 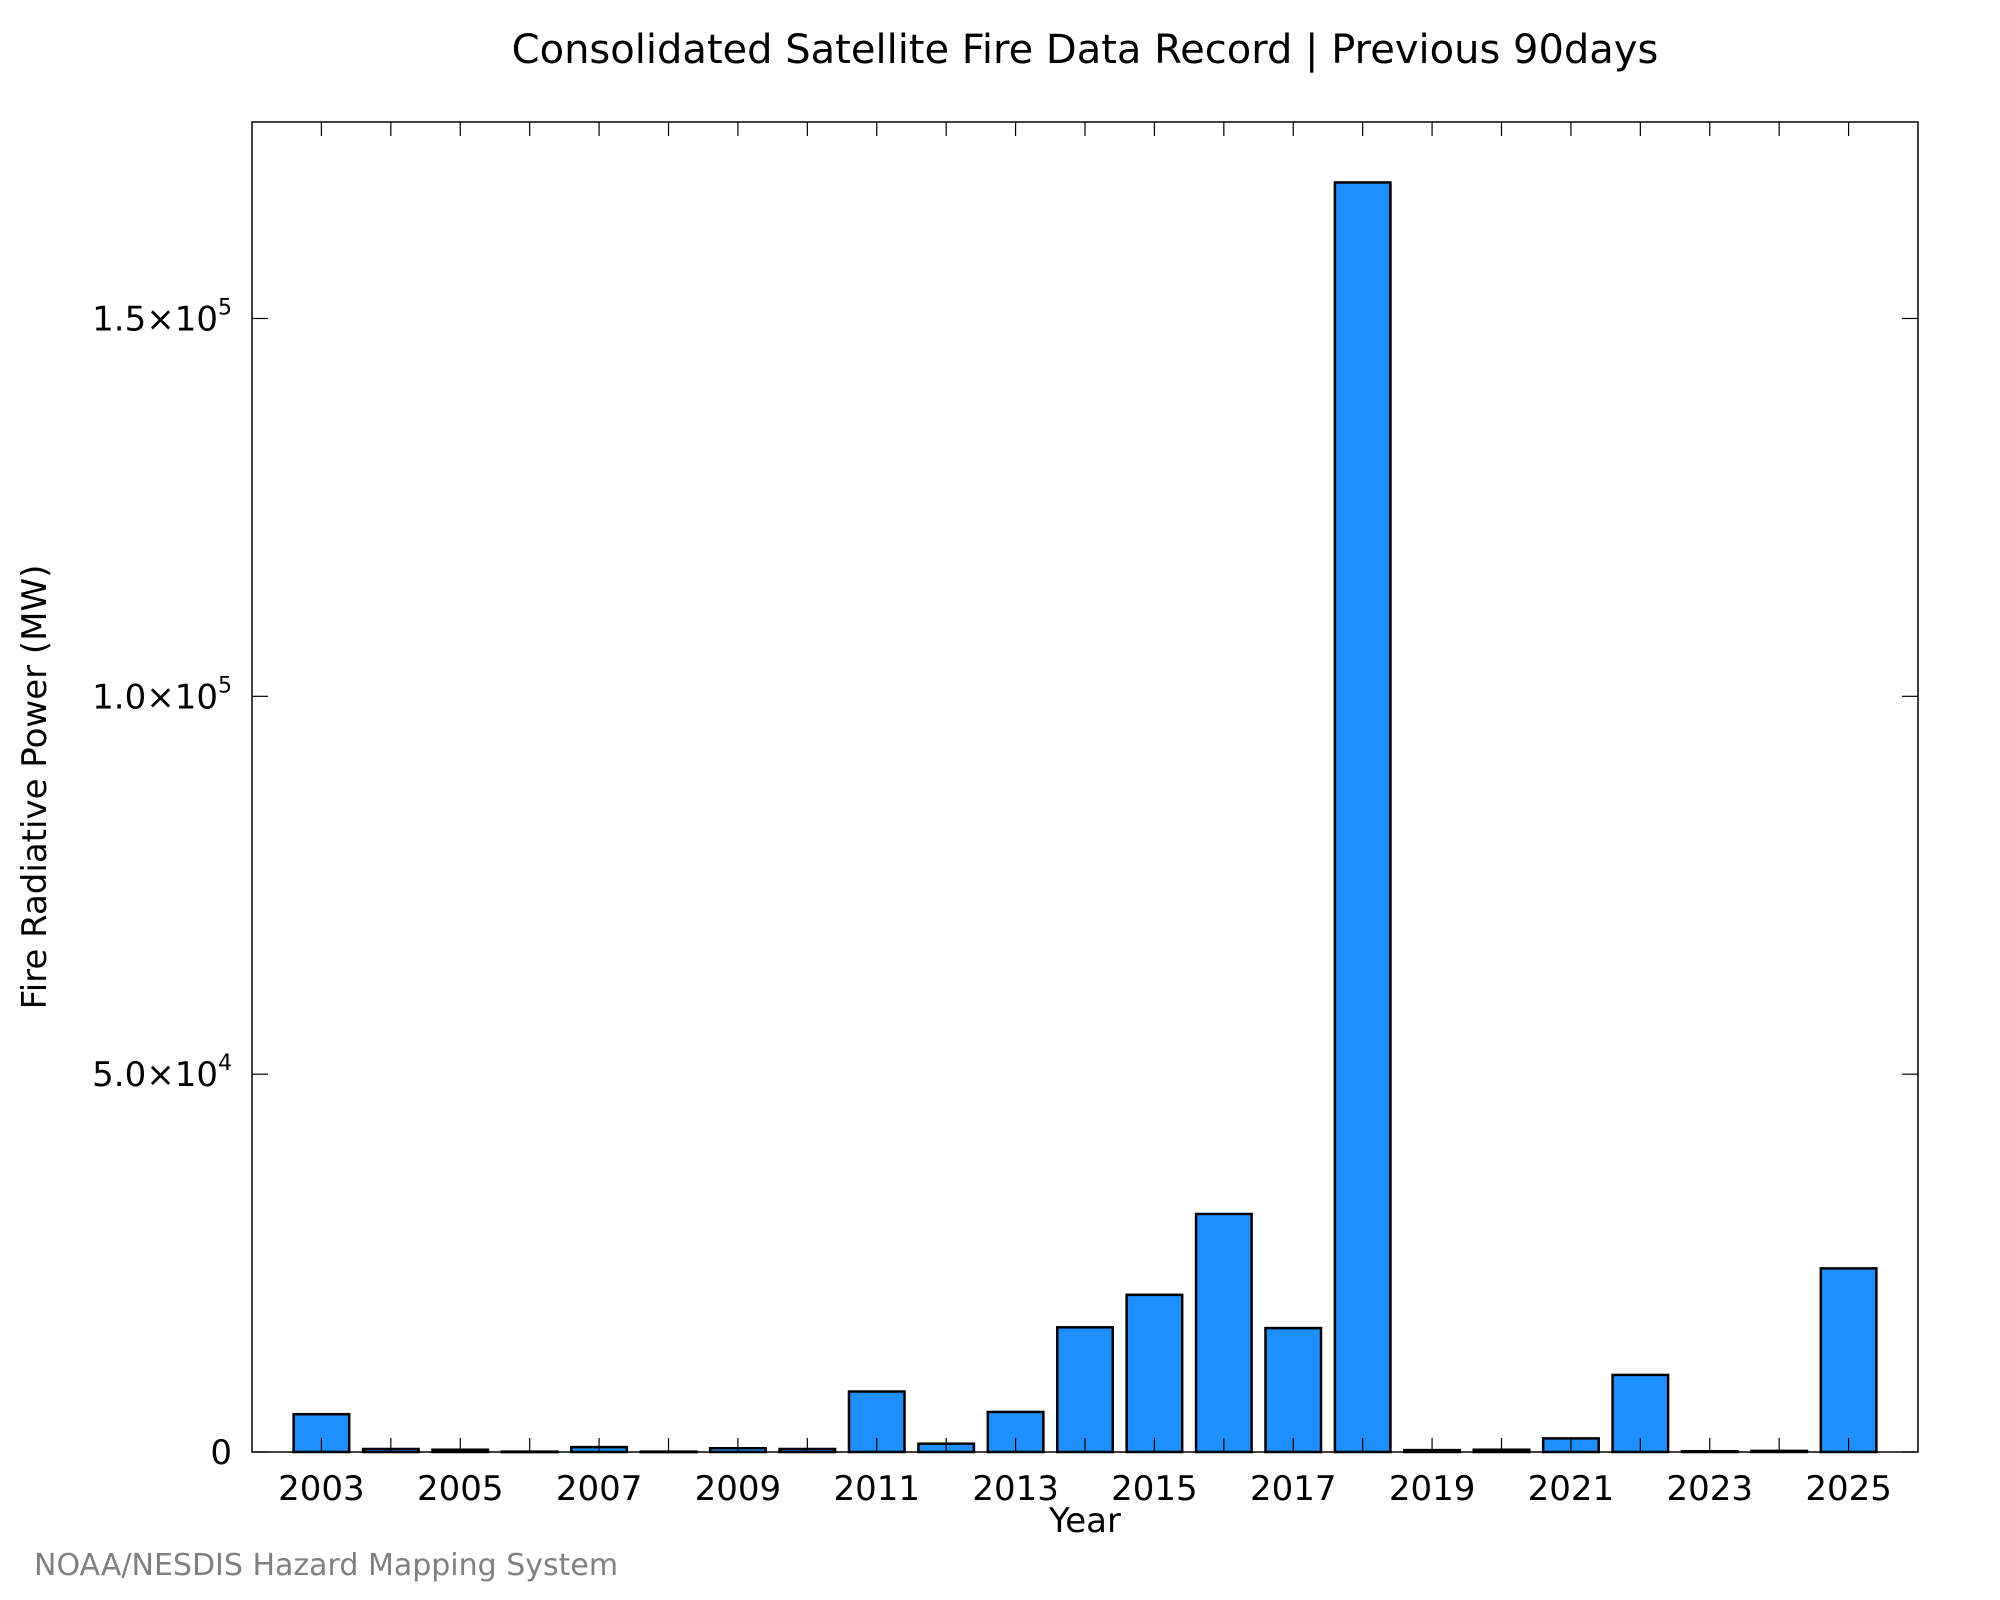 I want to click on y-axis-label: Fire Radiative Power (MW), so click(x=35, y=787).